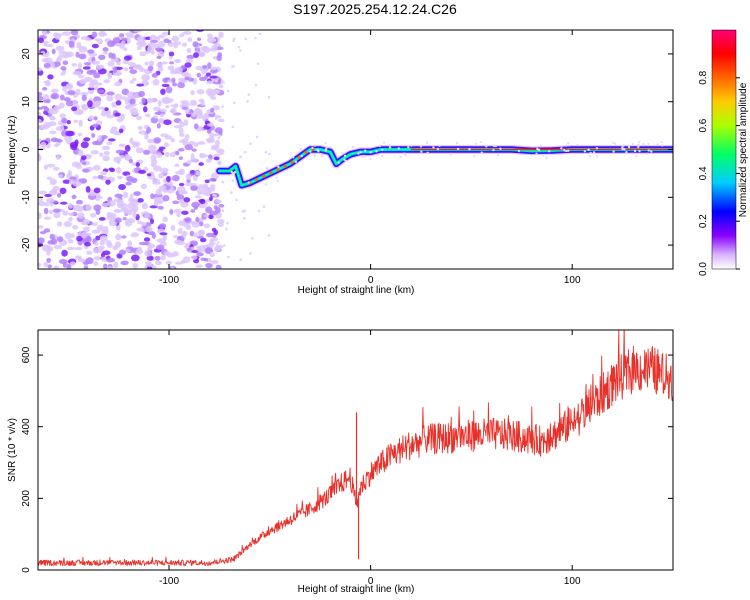 The width and height of the screenshot is (750, 600). I want to click on snr-xtick-label: 100, so click(572, 581).